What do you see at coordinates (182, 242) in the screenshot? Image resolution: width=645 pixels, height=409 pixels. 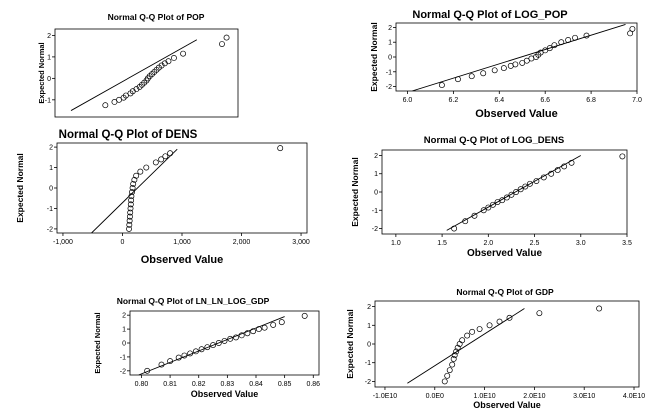 I see `x-tick-label: 1,000` at bounding box center [182, 242].